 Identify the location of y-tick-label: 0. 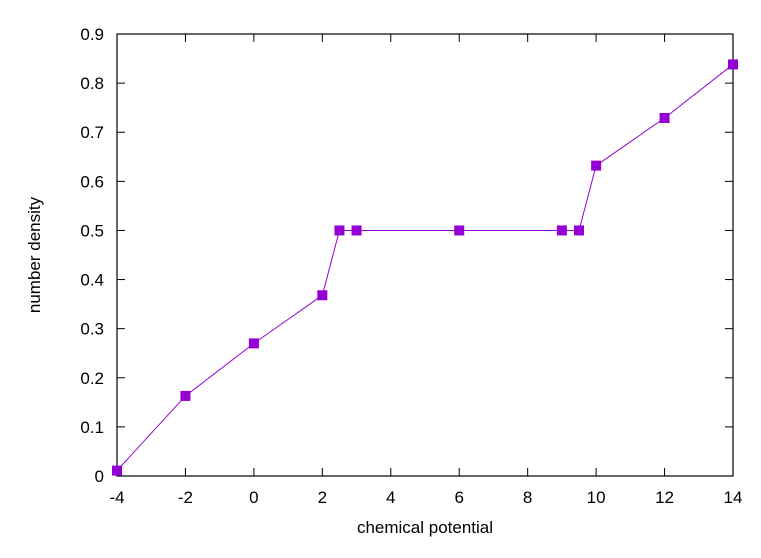
(99, 476).